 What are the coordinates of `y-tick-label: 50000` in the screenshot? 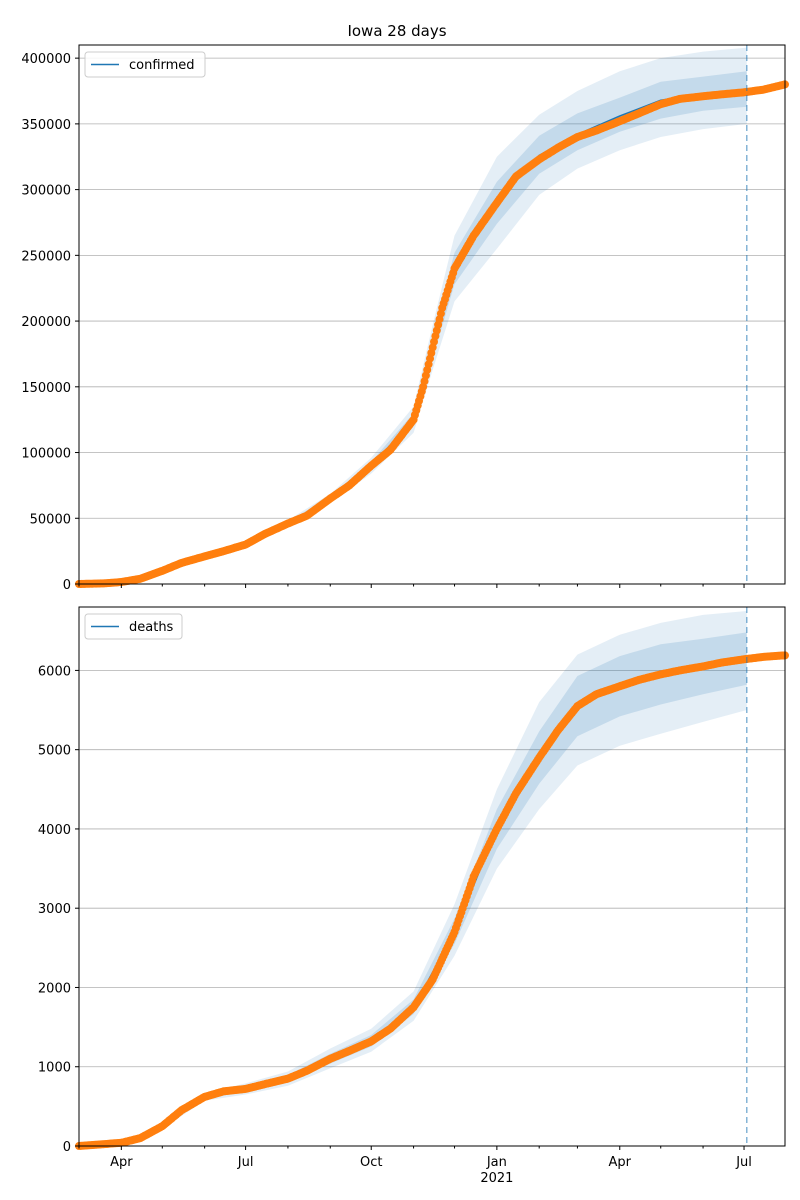 It's located at (50, 519).